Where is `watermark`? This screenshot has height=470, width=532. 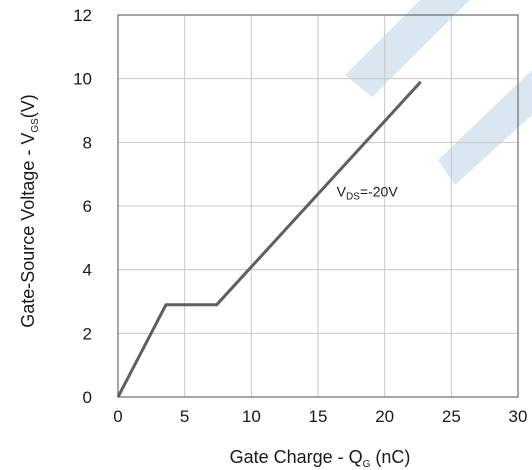
watermark is located at coordinates (438, 92).